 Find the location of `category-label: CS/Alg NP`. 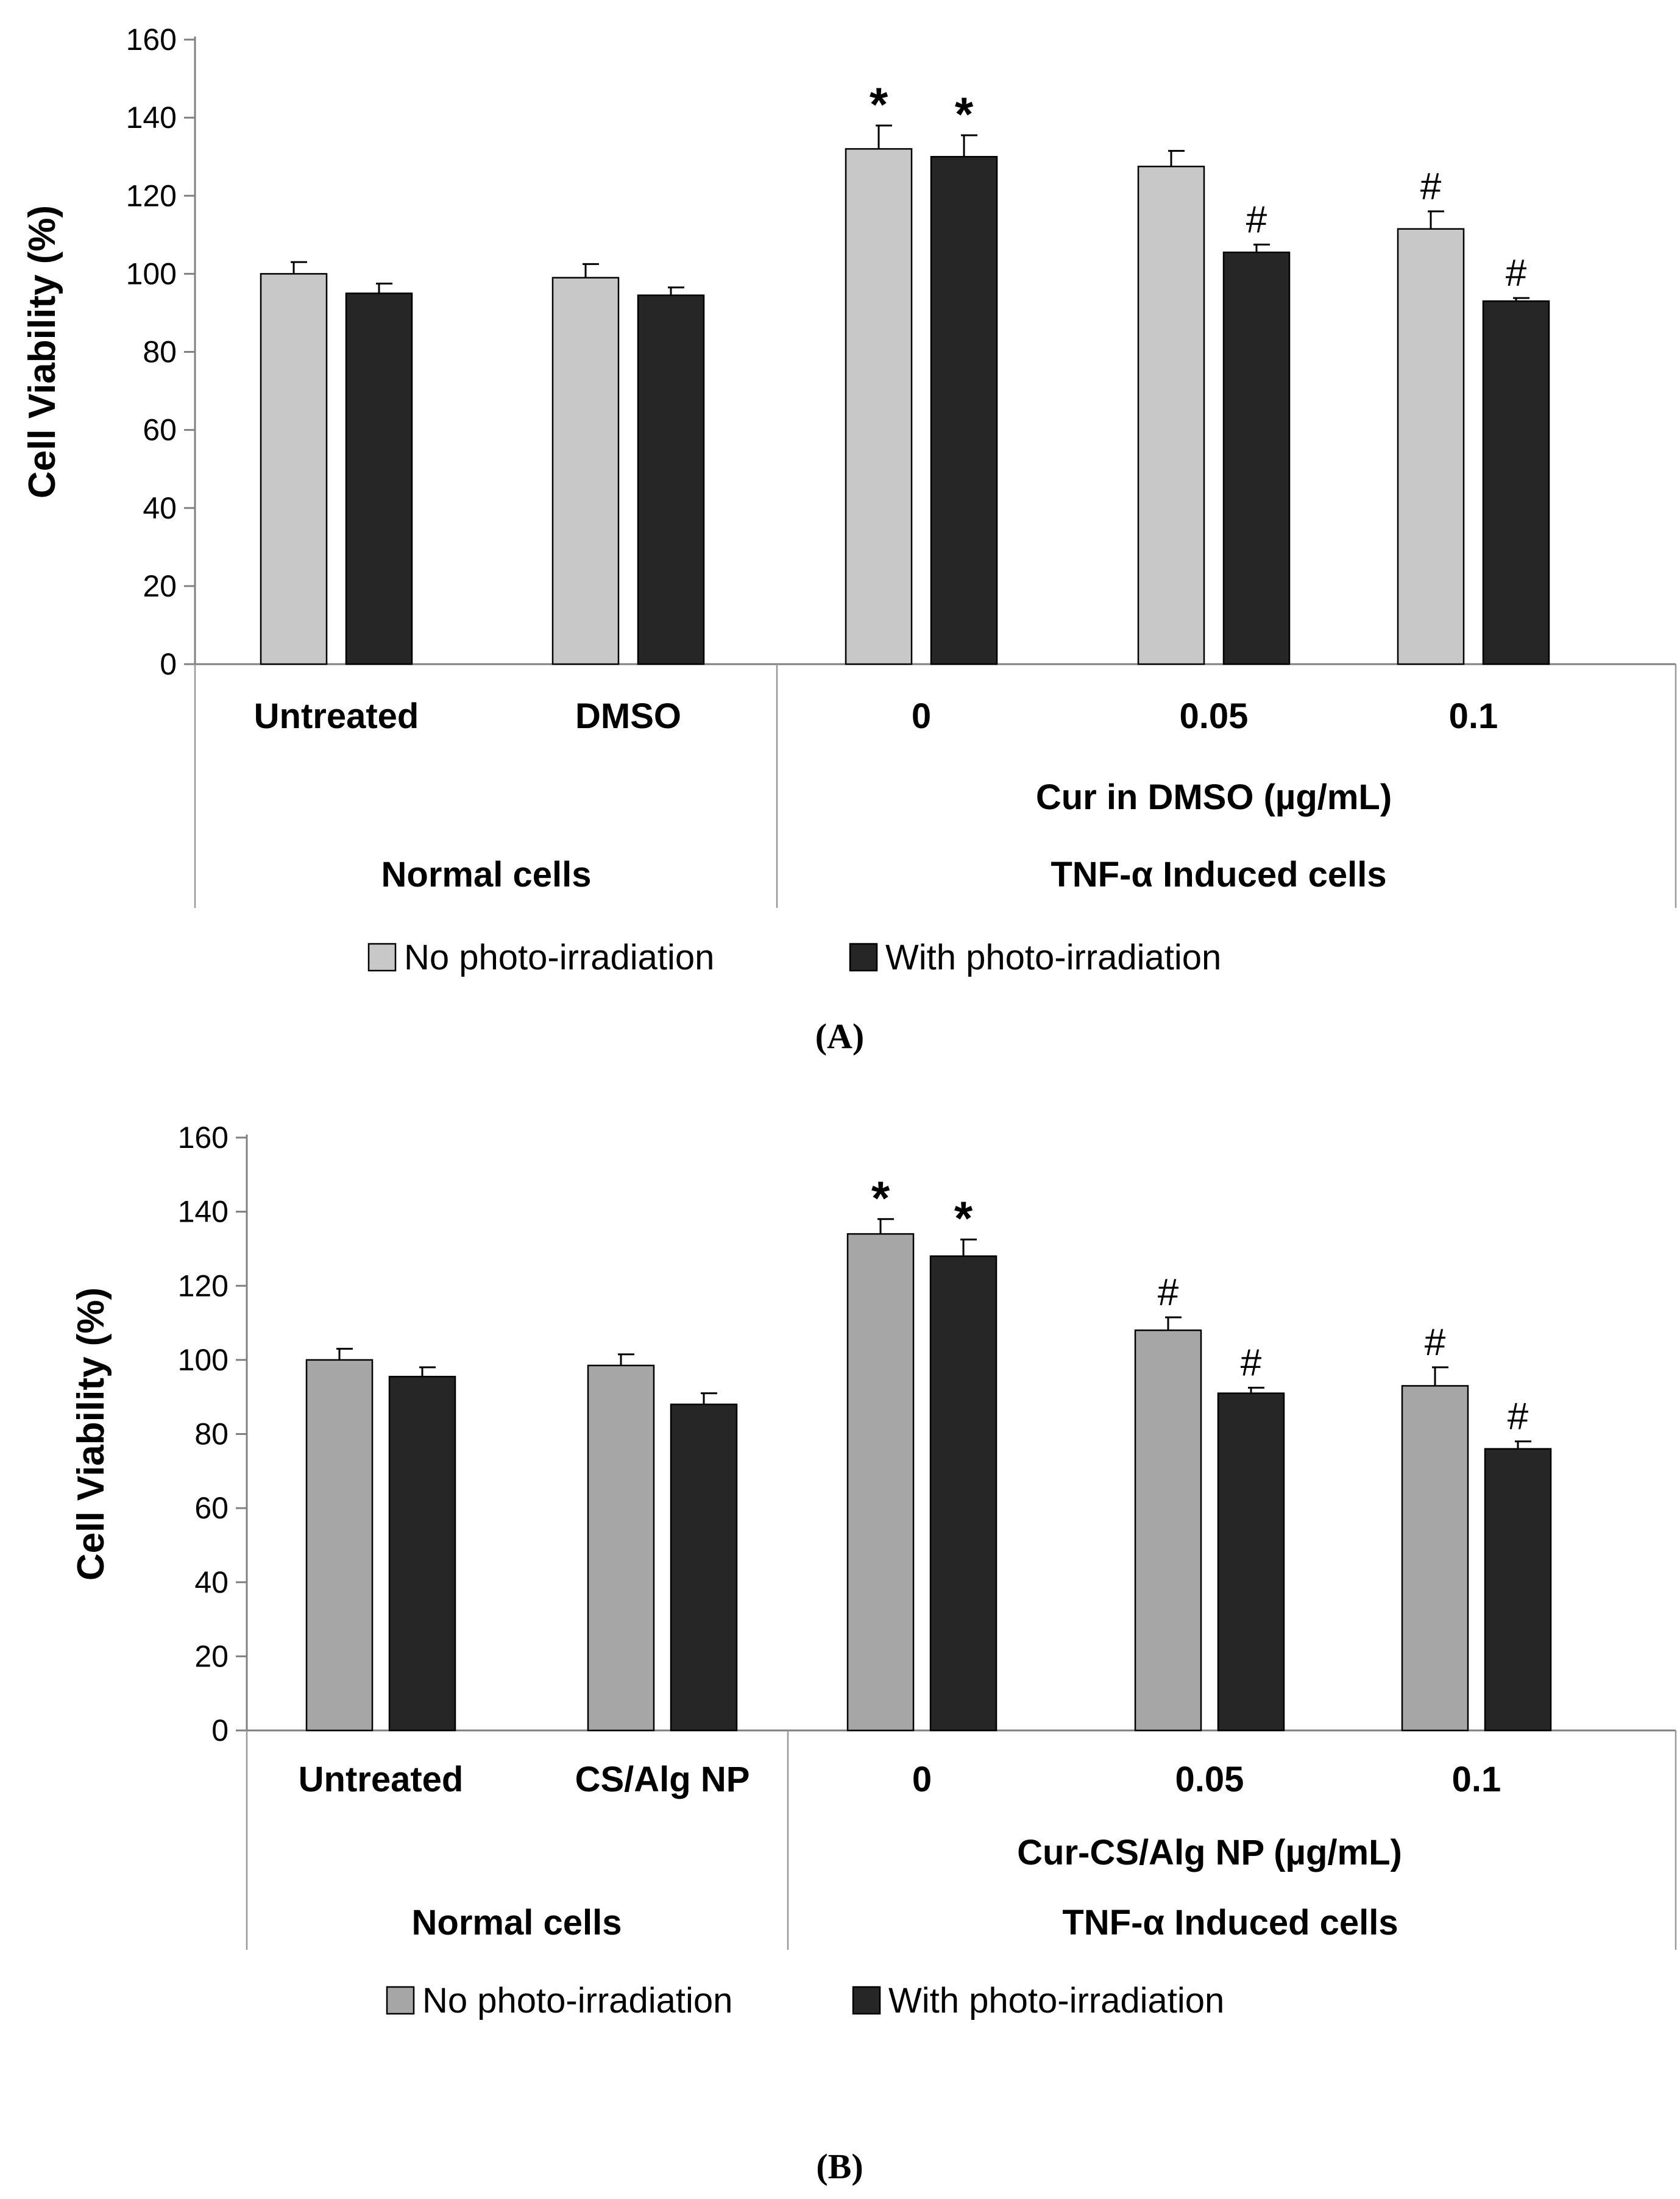

category-label: CS/Alg NP is located at coordinates (662, 1779).